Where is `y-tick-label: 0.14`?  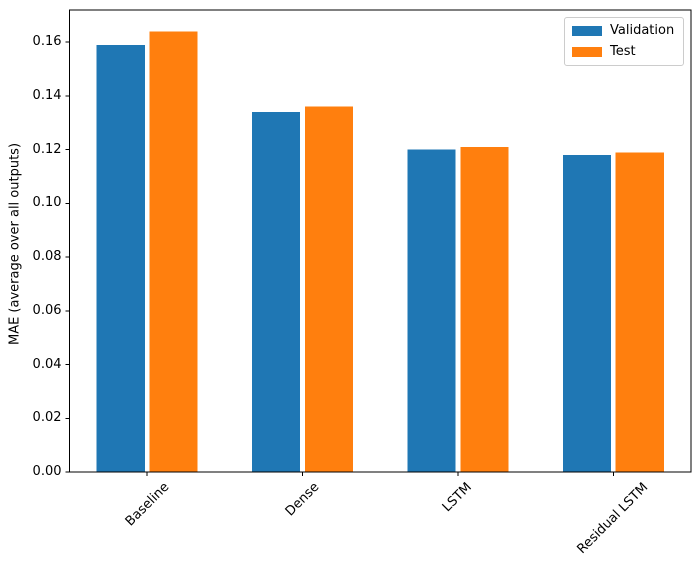
y-tick-label: 0.14 is located at coordinates (47, 95).